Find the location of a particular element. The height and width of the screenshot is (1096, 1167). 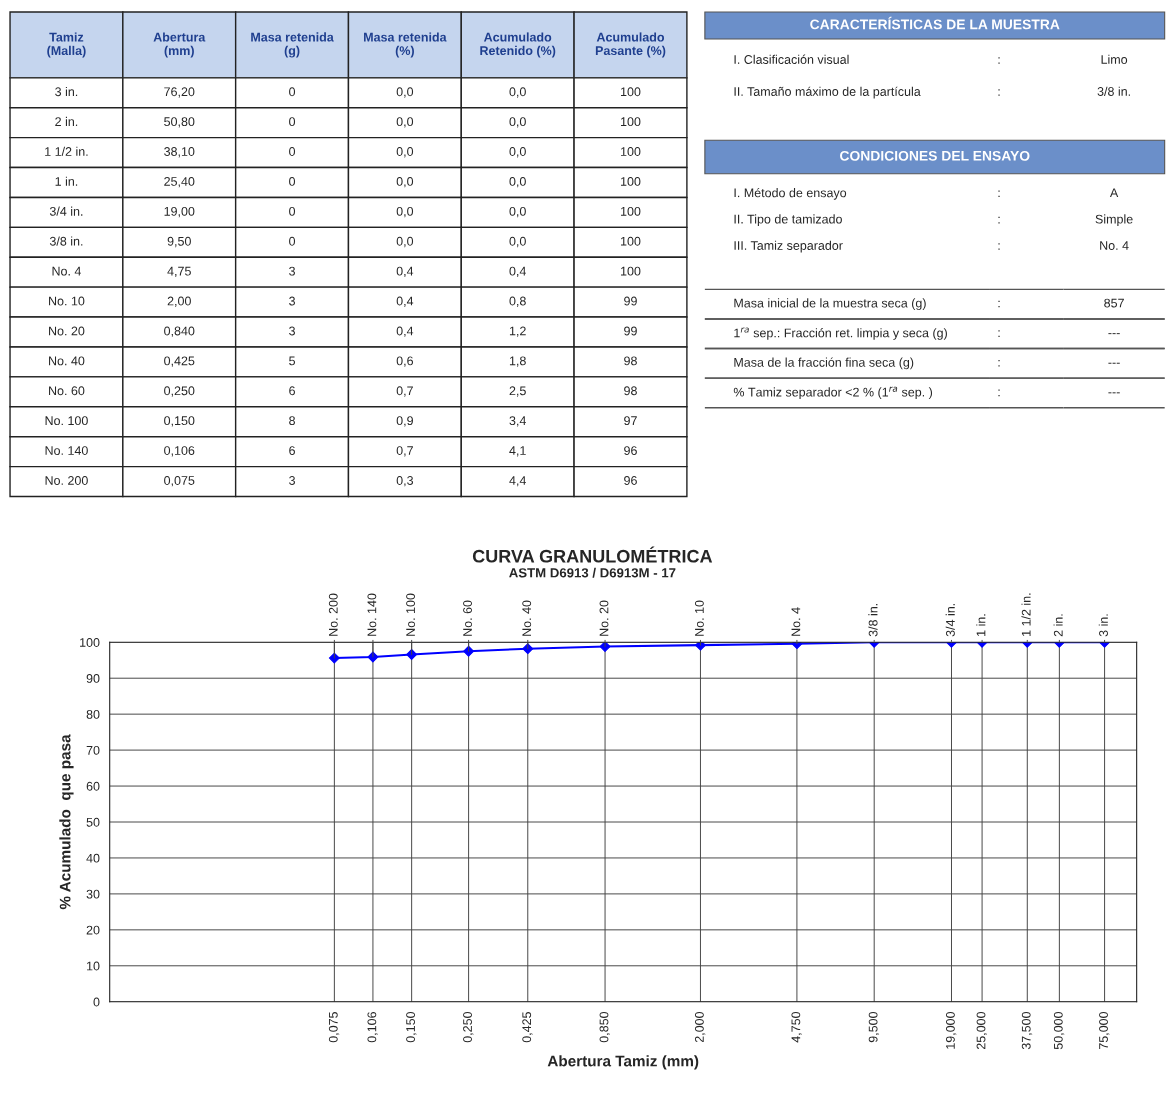

x-tick-label: 2,000 is located at coordinates (700, 1027).